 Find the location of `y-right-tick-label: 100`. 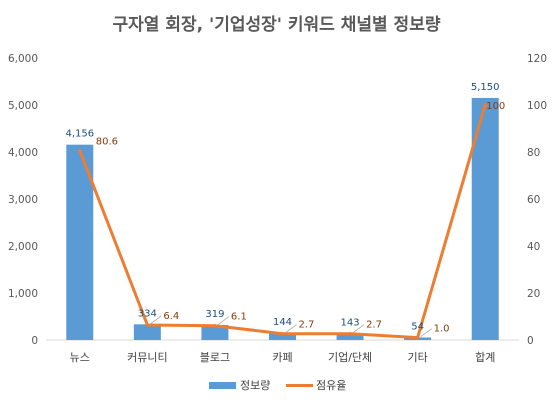

y-right-tick-label: 100 is located at coordinates (537, 106).